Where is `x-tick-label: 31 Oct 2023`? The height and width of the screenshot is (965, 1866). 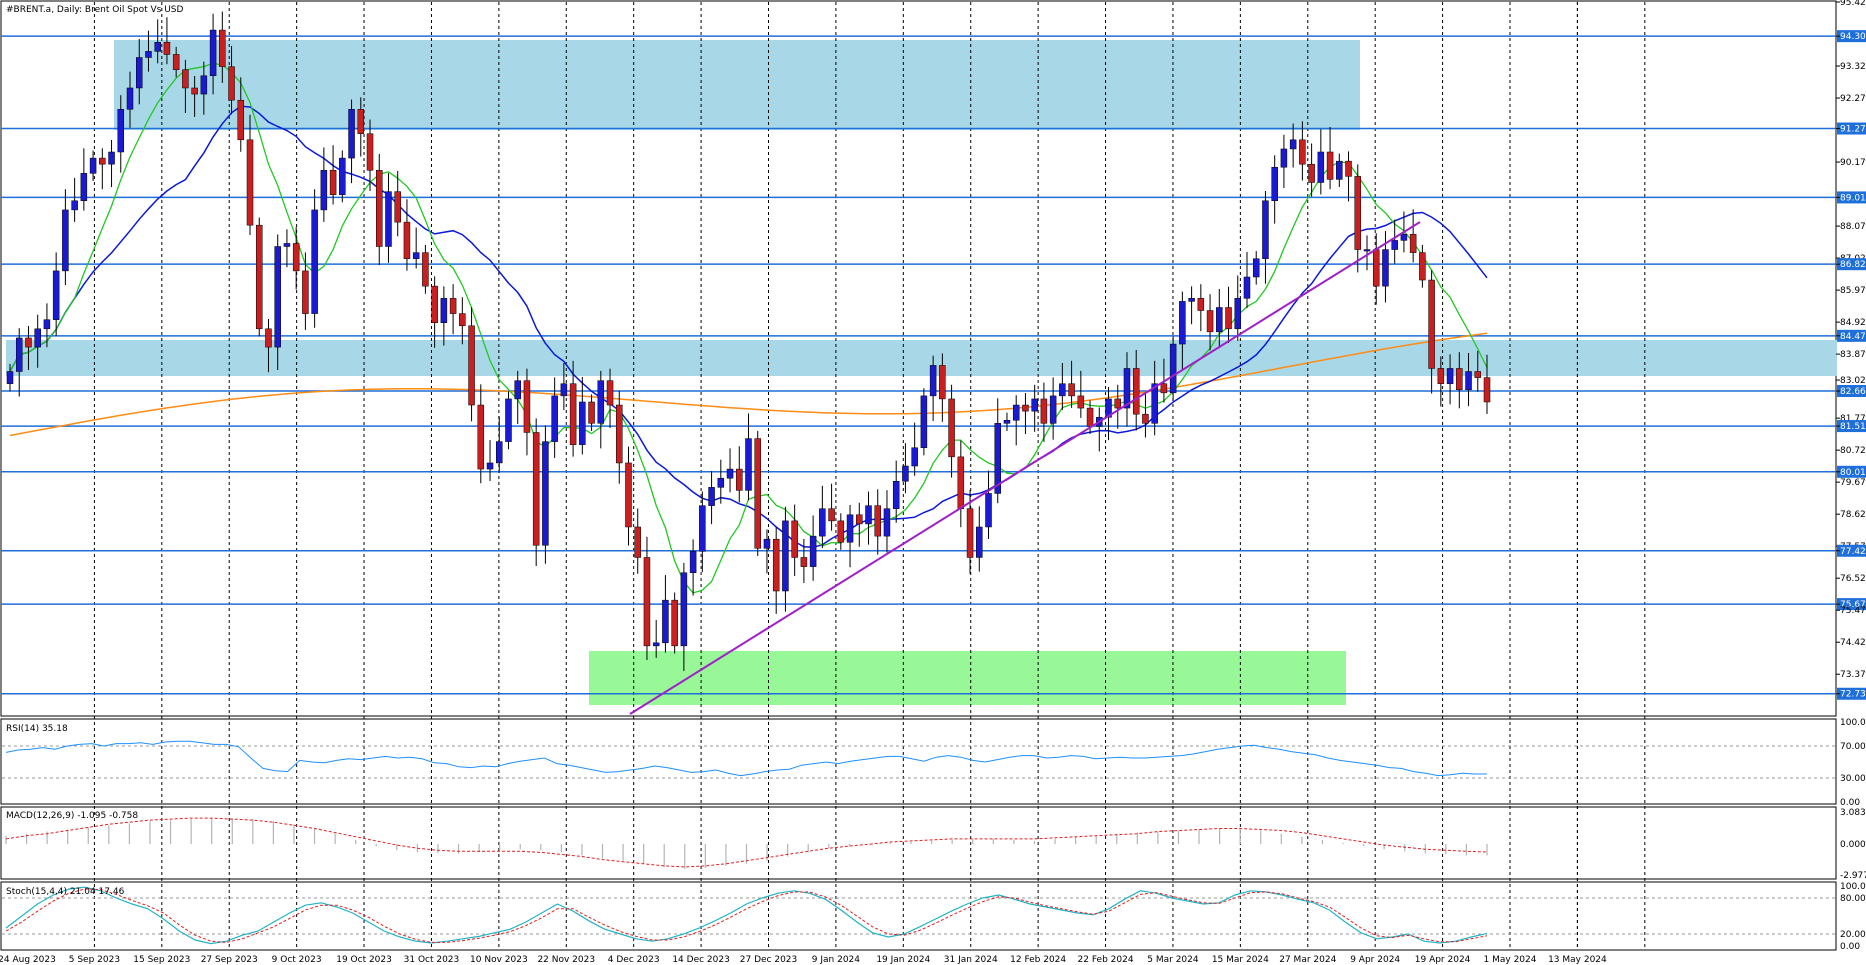 x-tick-label: 31 Oct 2023 is located at coordinates (432, 960).